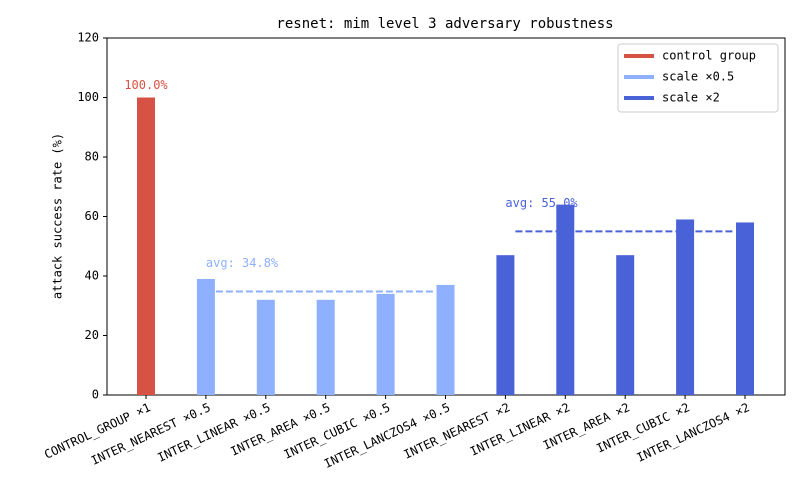 Image resolution: width=800 pixels, height=500 pixels. I want to click on y-tick-label: 20, so click(92, 335).